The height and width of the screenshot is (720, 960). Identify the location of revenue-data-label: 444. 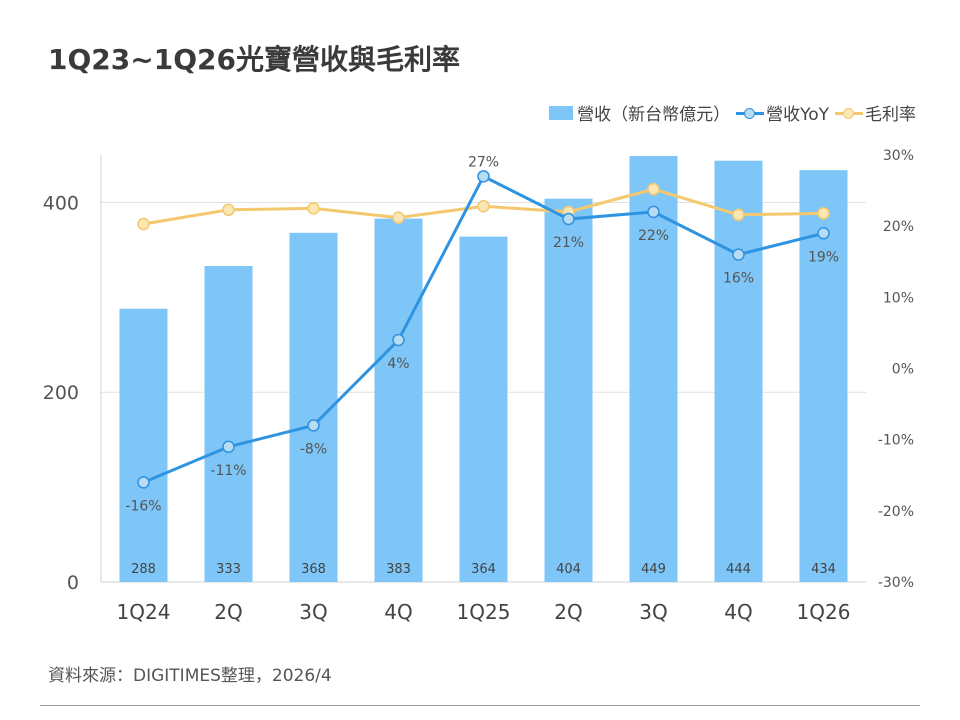
(738, 569).